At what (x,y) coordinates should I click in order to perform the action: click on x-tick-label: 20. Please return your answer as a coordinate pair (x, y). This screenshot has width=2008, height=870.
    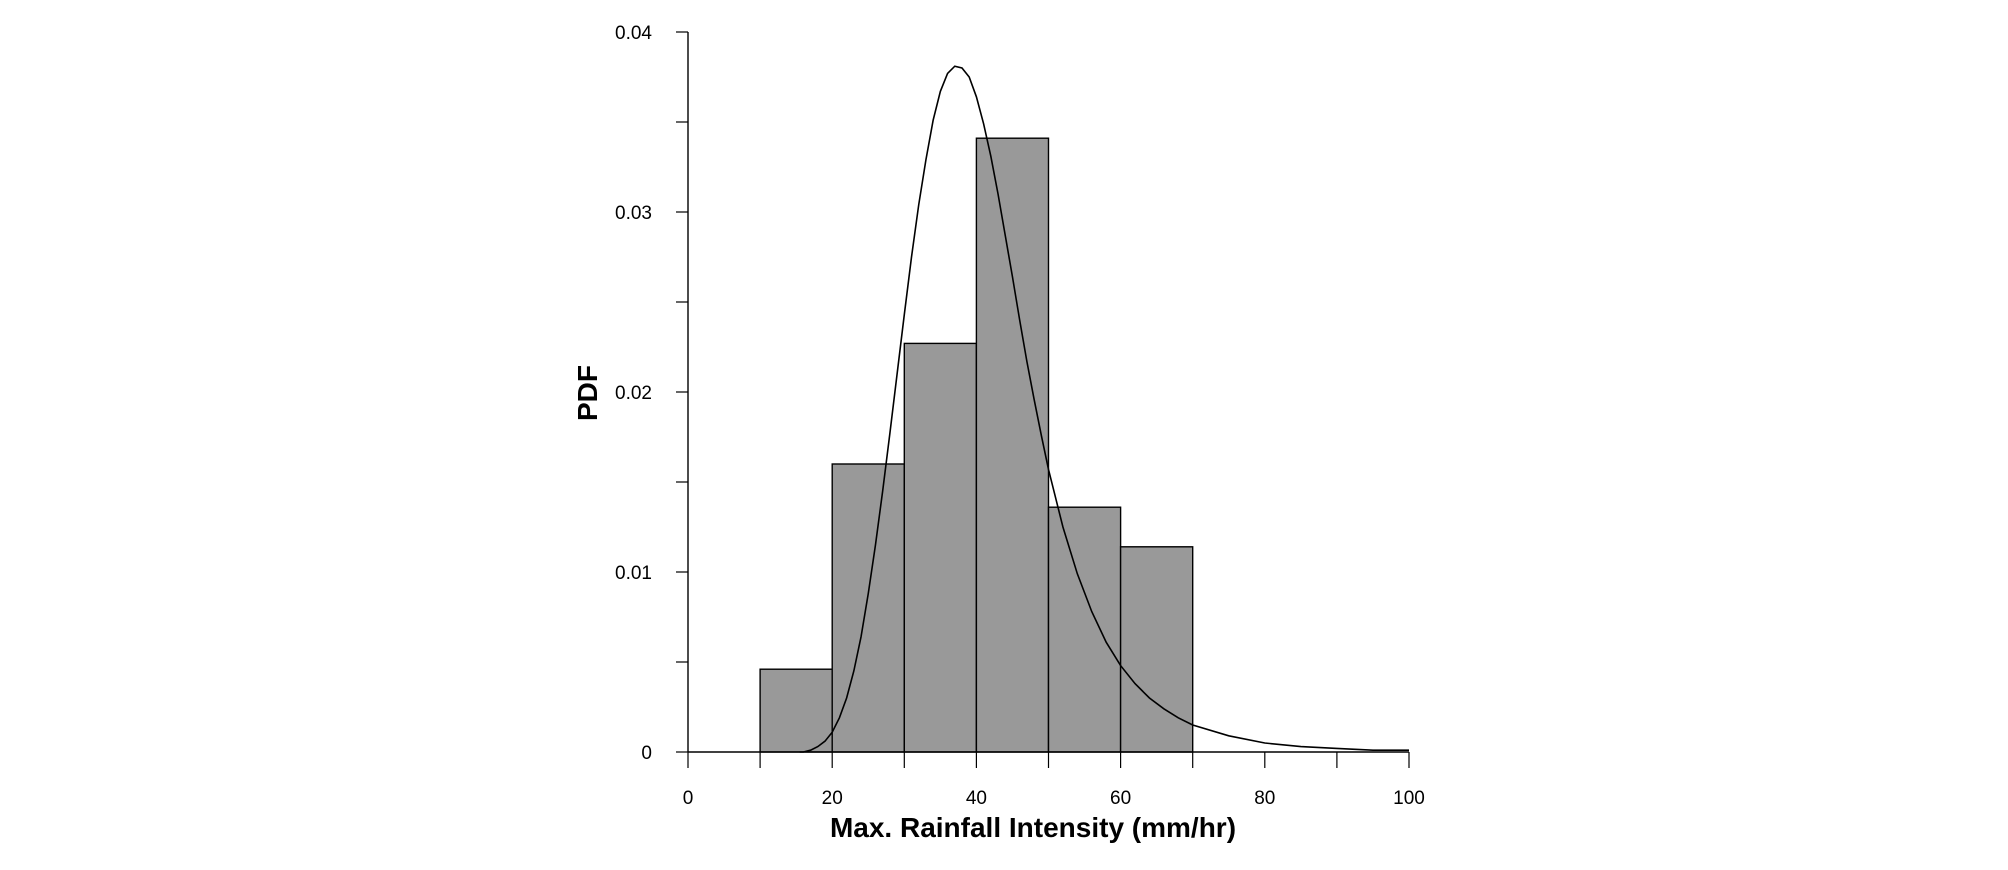
    Looking at the image, I should click on (832, 798).